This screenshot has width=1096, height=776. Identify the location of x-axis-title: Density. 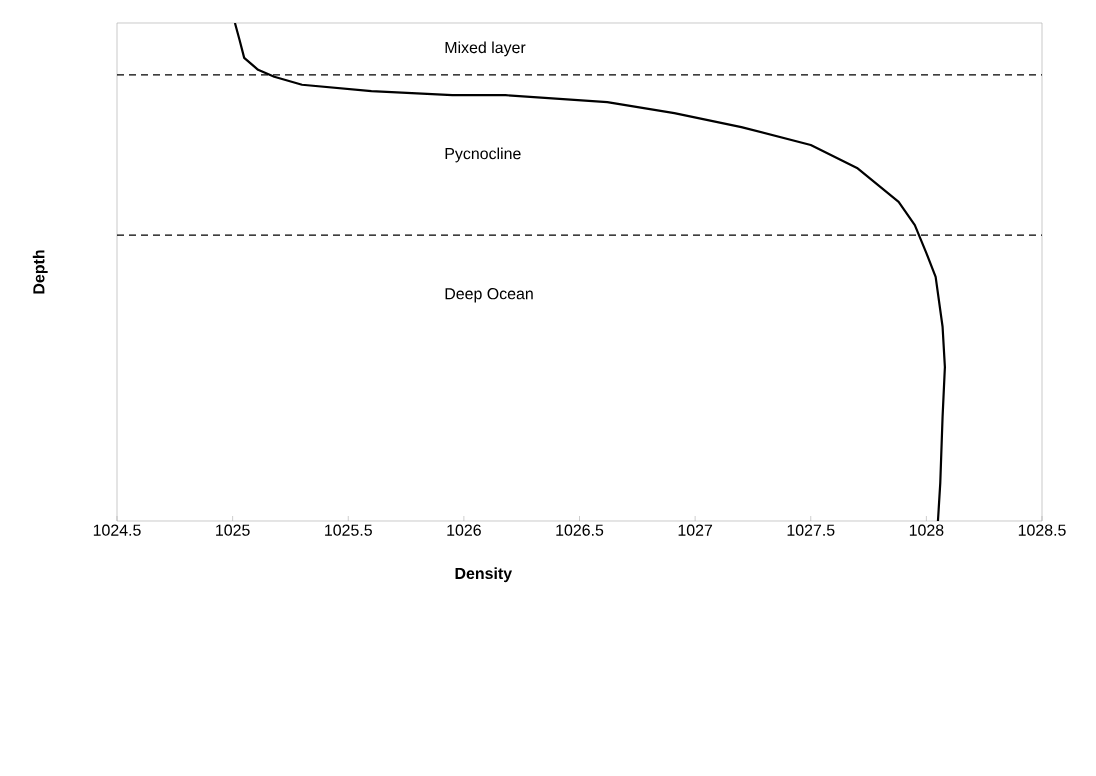
(484, 575).